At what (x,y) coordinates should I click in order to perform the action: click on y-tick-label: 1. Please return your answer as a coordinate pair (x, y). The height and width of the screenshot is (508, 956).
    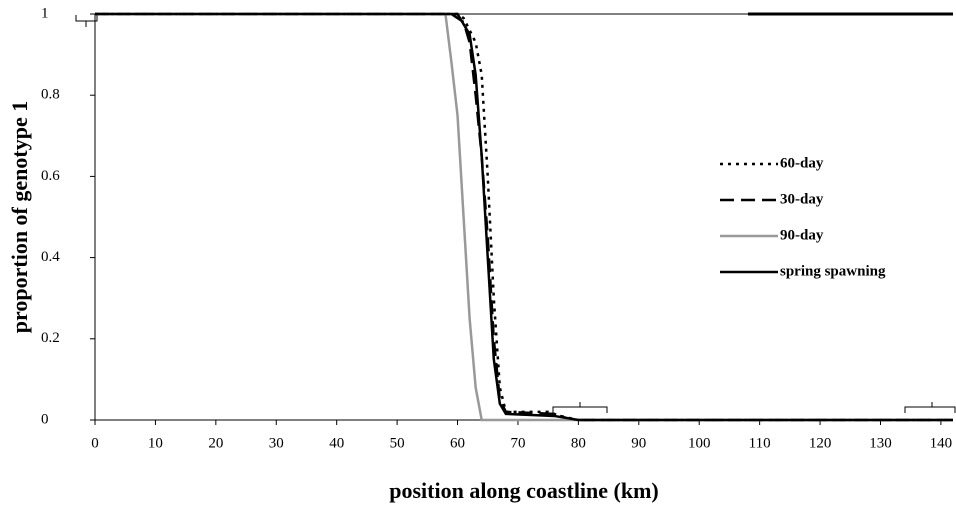
    Looking at the image, I should click on (45, 13).